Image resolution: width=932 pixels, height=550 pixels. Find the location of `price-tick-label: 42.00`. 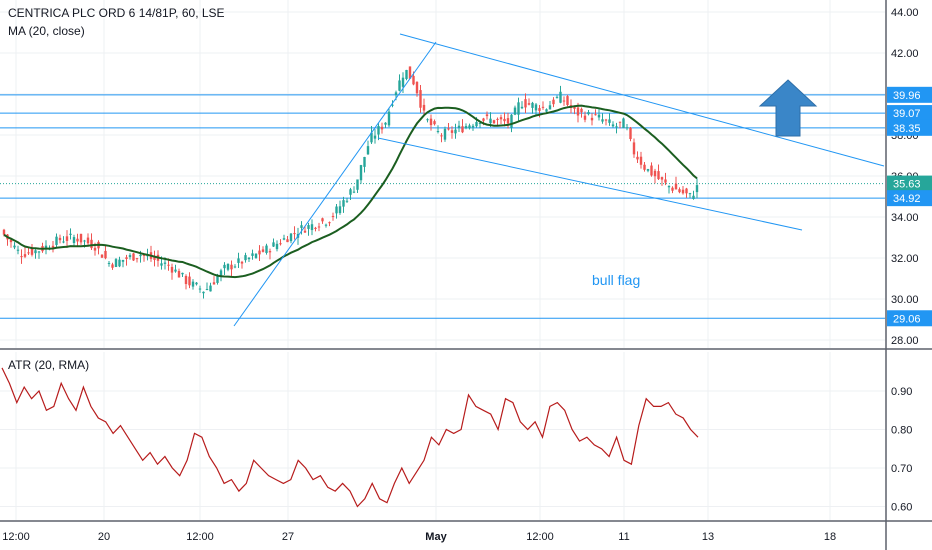

price-tick-label: 42.00 is located at coordinates (905, 54).